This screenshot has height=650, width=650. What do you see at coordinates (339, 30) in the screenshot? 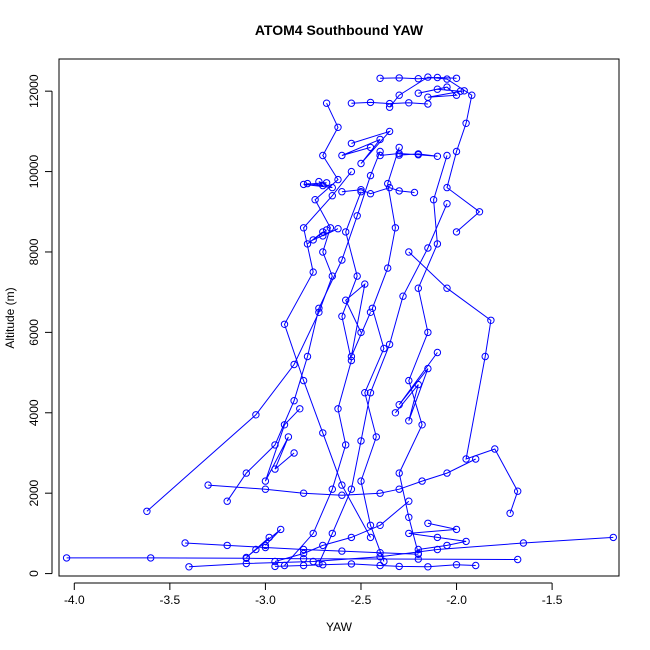
I see `chart-title: ATOM4 Southbound YAW` at bounding box center [339, 30].